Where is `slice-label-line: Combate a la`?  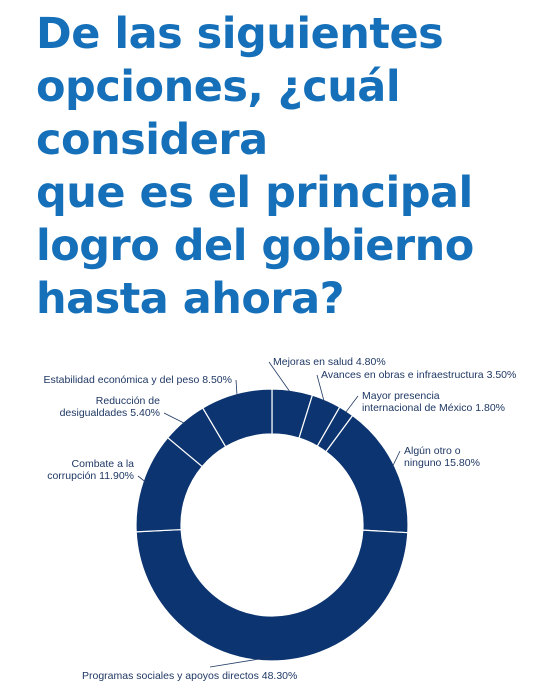 slice-label-line: Combate a la is located at coordinates (103, 464).